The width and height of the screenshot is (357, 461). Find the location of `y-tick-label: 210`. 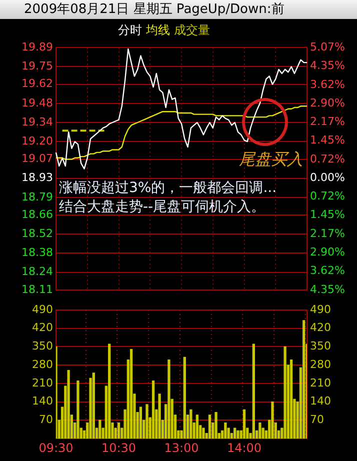

y-tick-label: 210 is located at coordinates (42, 383).